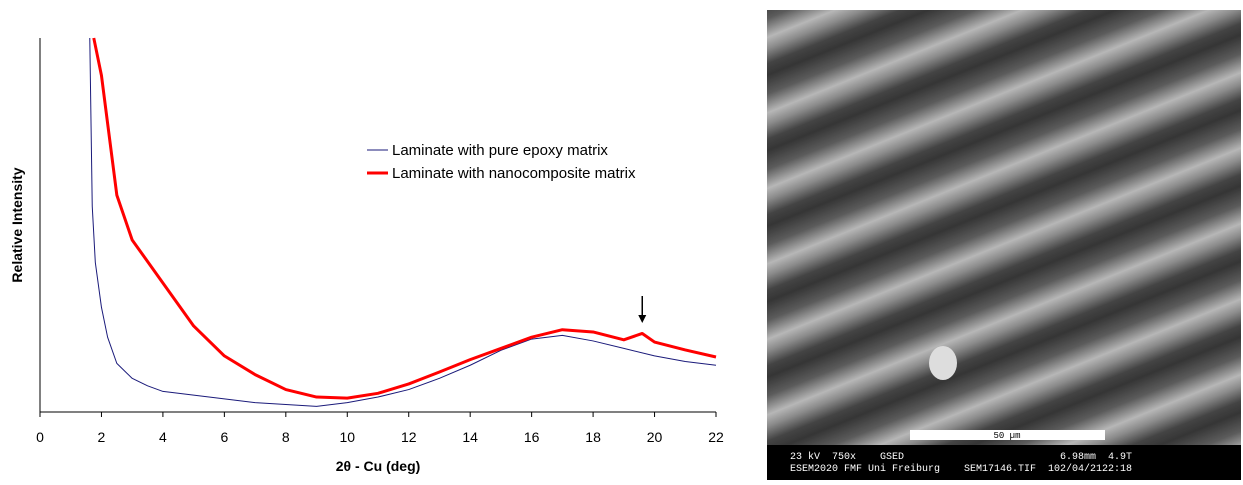 The width and height of the screenshot is (1243, 485). Describe the element at coordinates (716, 437) in the screenshot. I see `x-tick-label: 22` at that location.